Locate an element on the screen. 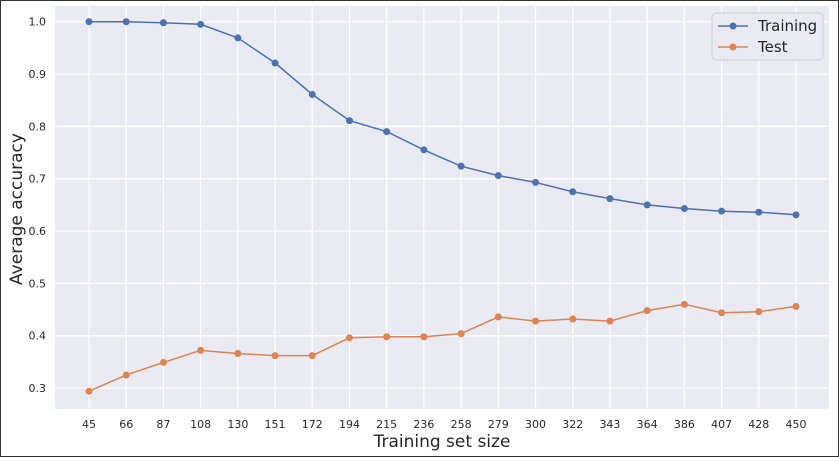 The image size is (839, 461). x-tick-label: 87 is located at coordinates (163, 424).